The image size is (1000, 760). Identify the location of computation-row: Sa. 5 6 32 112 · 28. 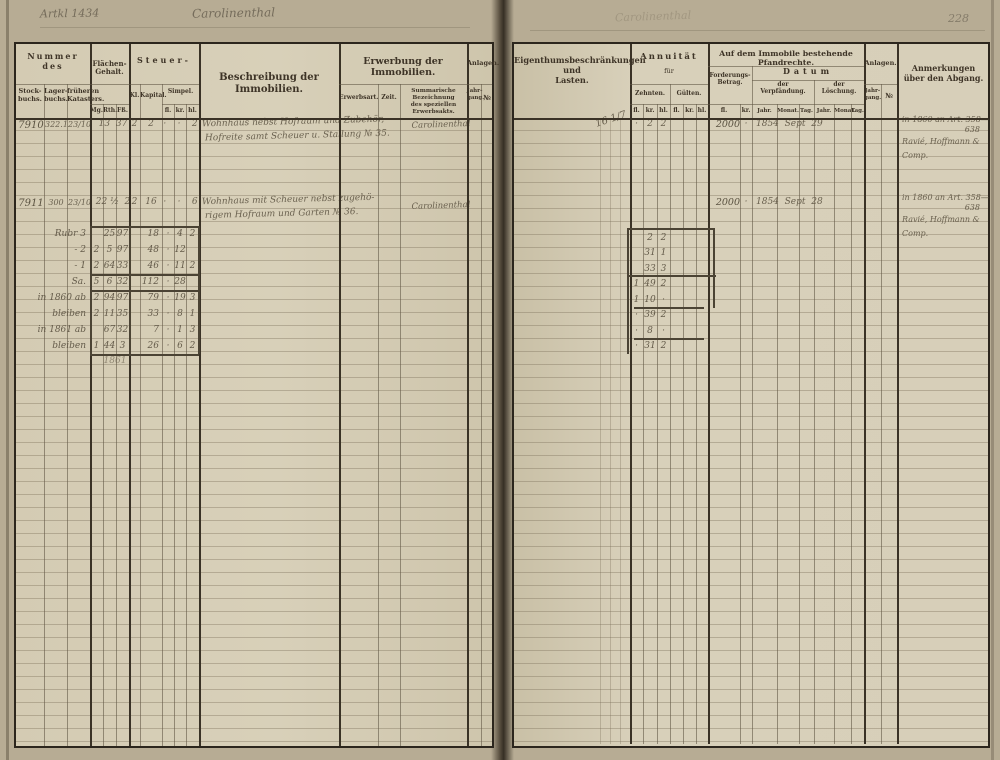
(109, 282).